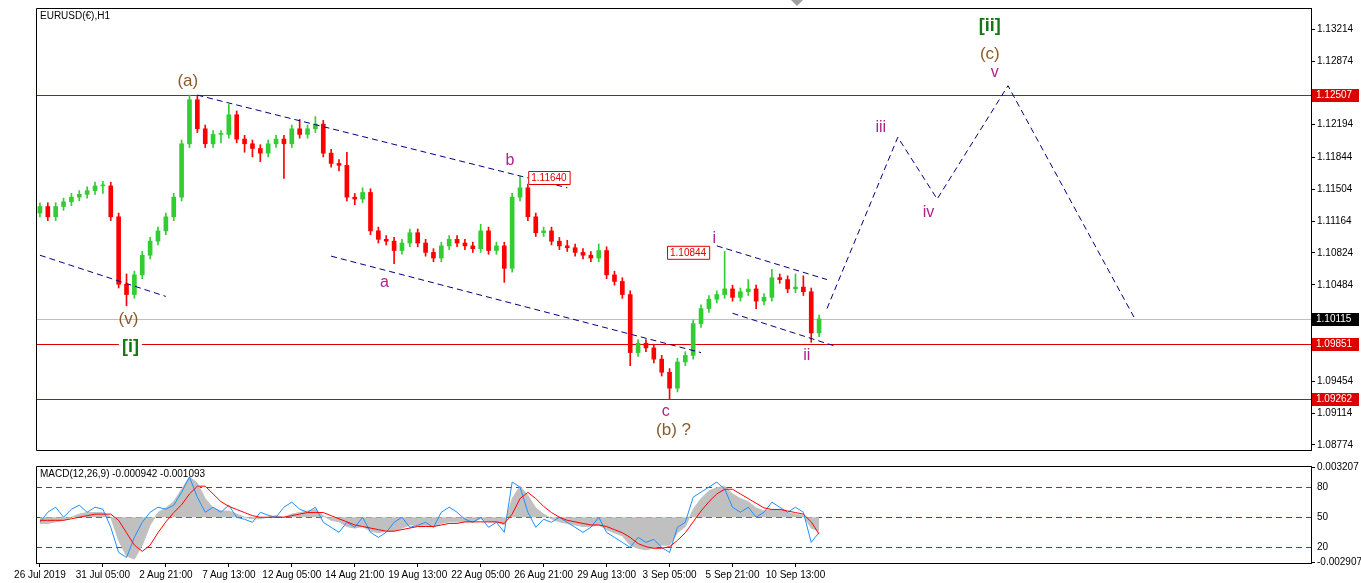 The width and height of the screenshot is (1361, 583). I want to click on y-tick-label: 1.13214, so click(1335, 28).